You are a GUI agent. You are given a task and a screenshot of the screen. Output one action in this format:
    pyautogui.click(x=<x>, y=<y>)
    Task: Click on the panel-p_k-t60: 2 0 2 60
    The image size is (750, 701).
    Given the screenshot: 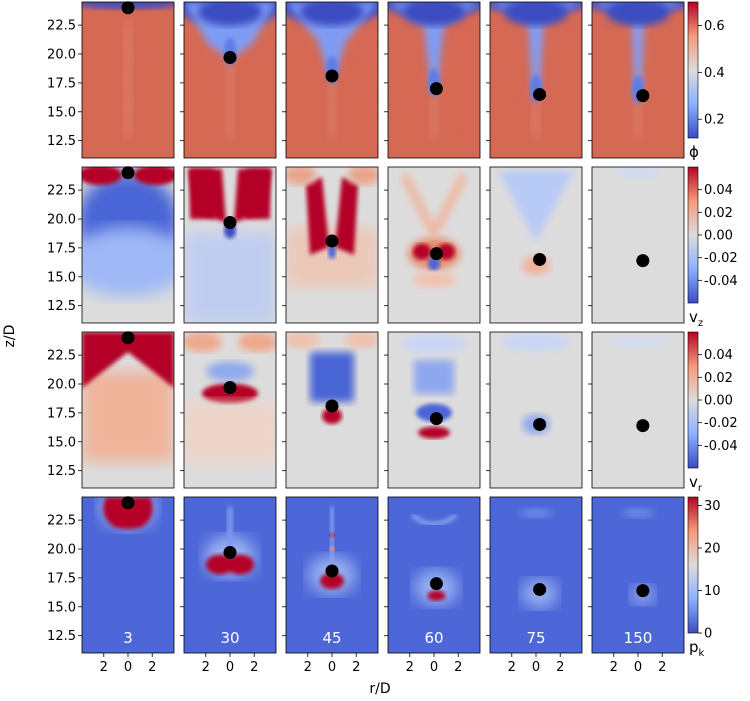 What is the action you would take?
    pyautogui.click(x=432, y=585)
    